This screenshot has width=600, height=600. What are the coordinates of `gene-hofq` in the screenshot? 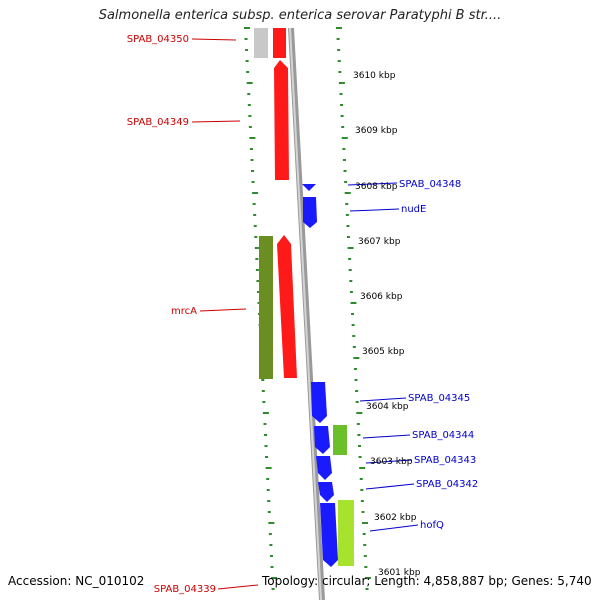 It's located at (329, 535).